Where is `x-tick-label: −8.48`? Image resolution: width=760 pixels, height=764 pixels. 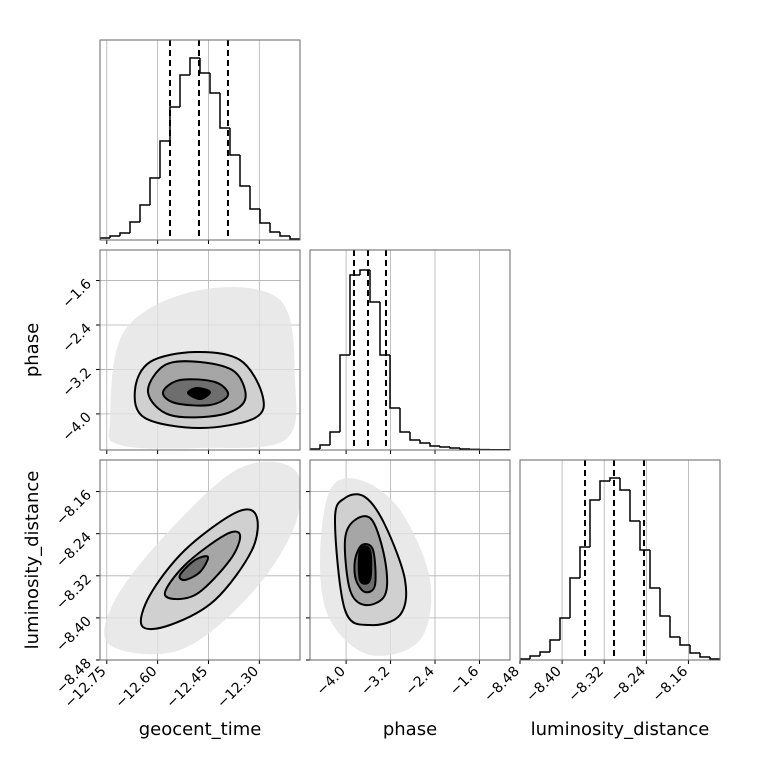
x-tick-label: −8.48 is located at coordinates (502, 685).